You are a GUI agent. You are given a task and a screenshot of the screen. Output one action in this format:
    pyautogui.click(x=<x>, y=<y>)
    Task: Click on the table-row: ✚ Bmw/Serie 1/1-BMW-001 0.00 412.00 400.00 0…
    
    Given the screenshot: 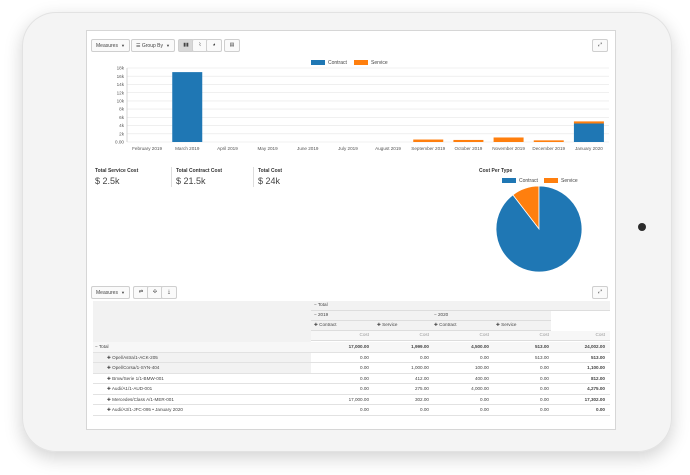 What is the action you would take?
    pyautogui.click(x=351, y=379)
    